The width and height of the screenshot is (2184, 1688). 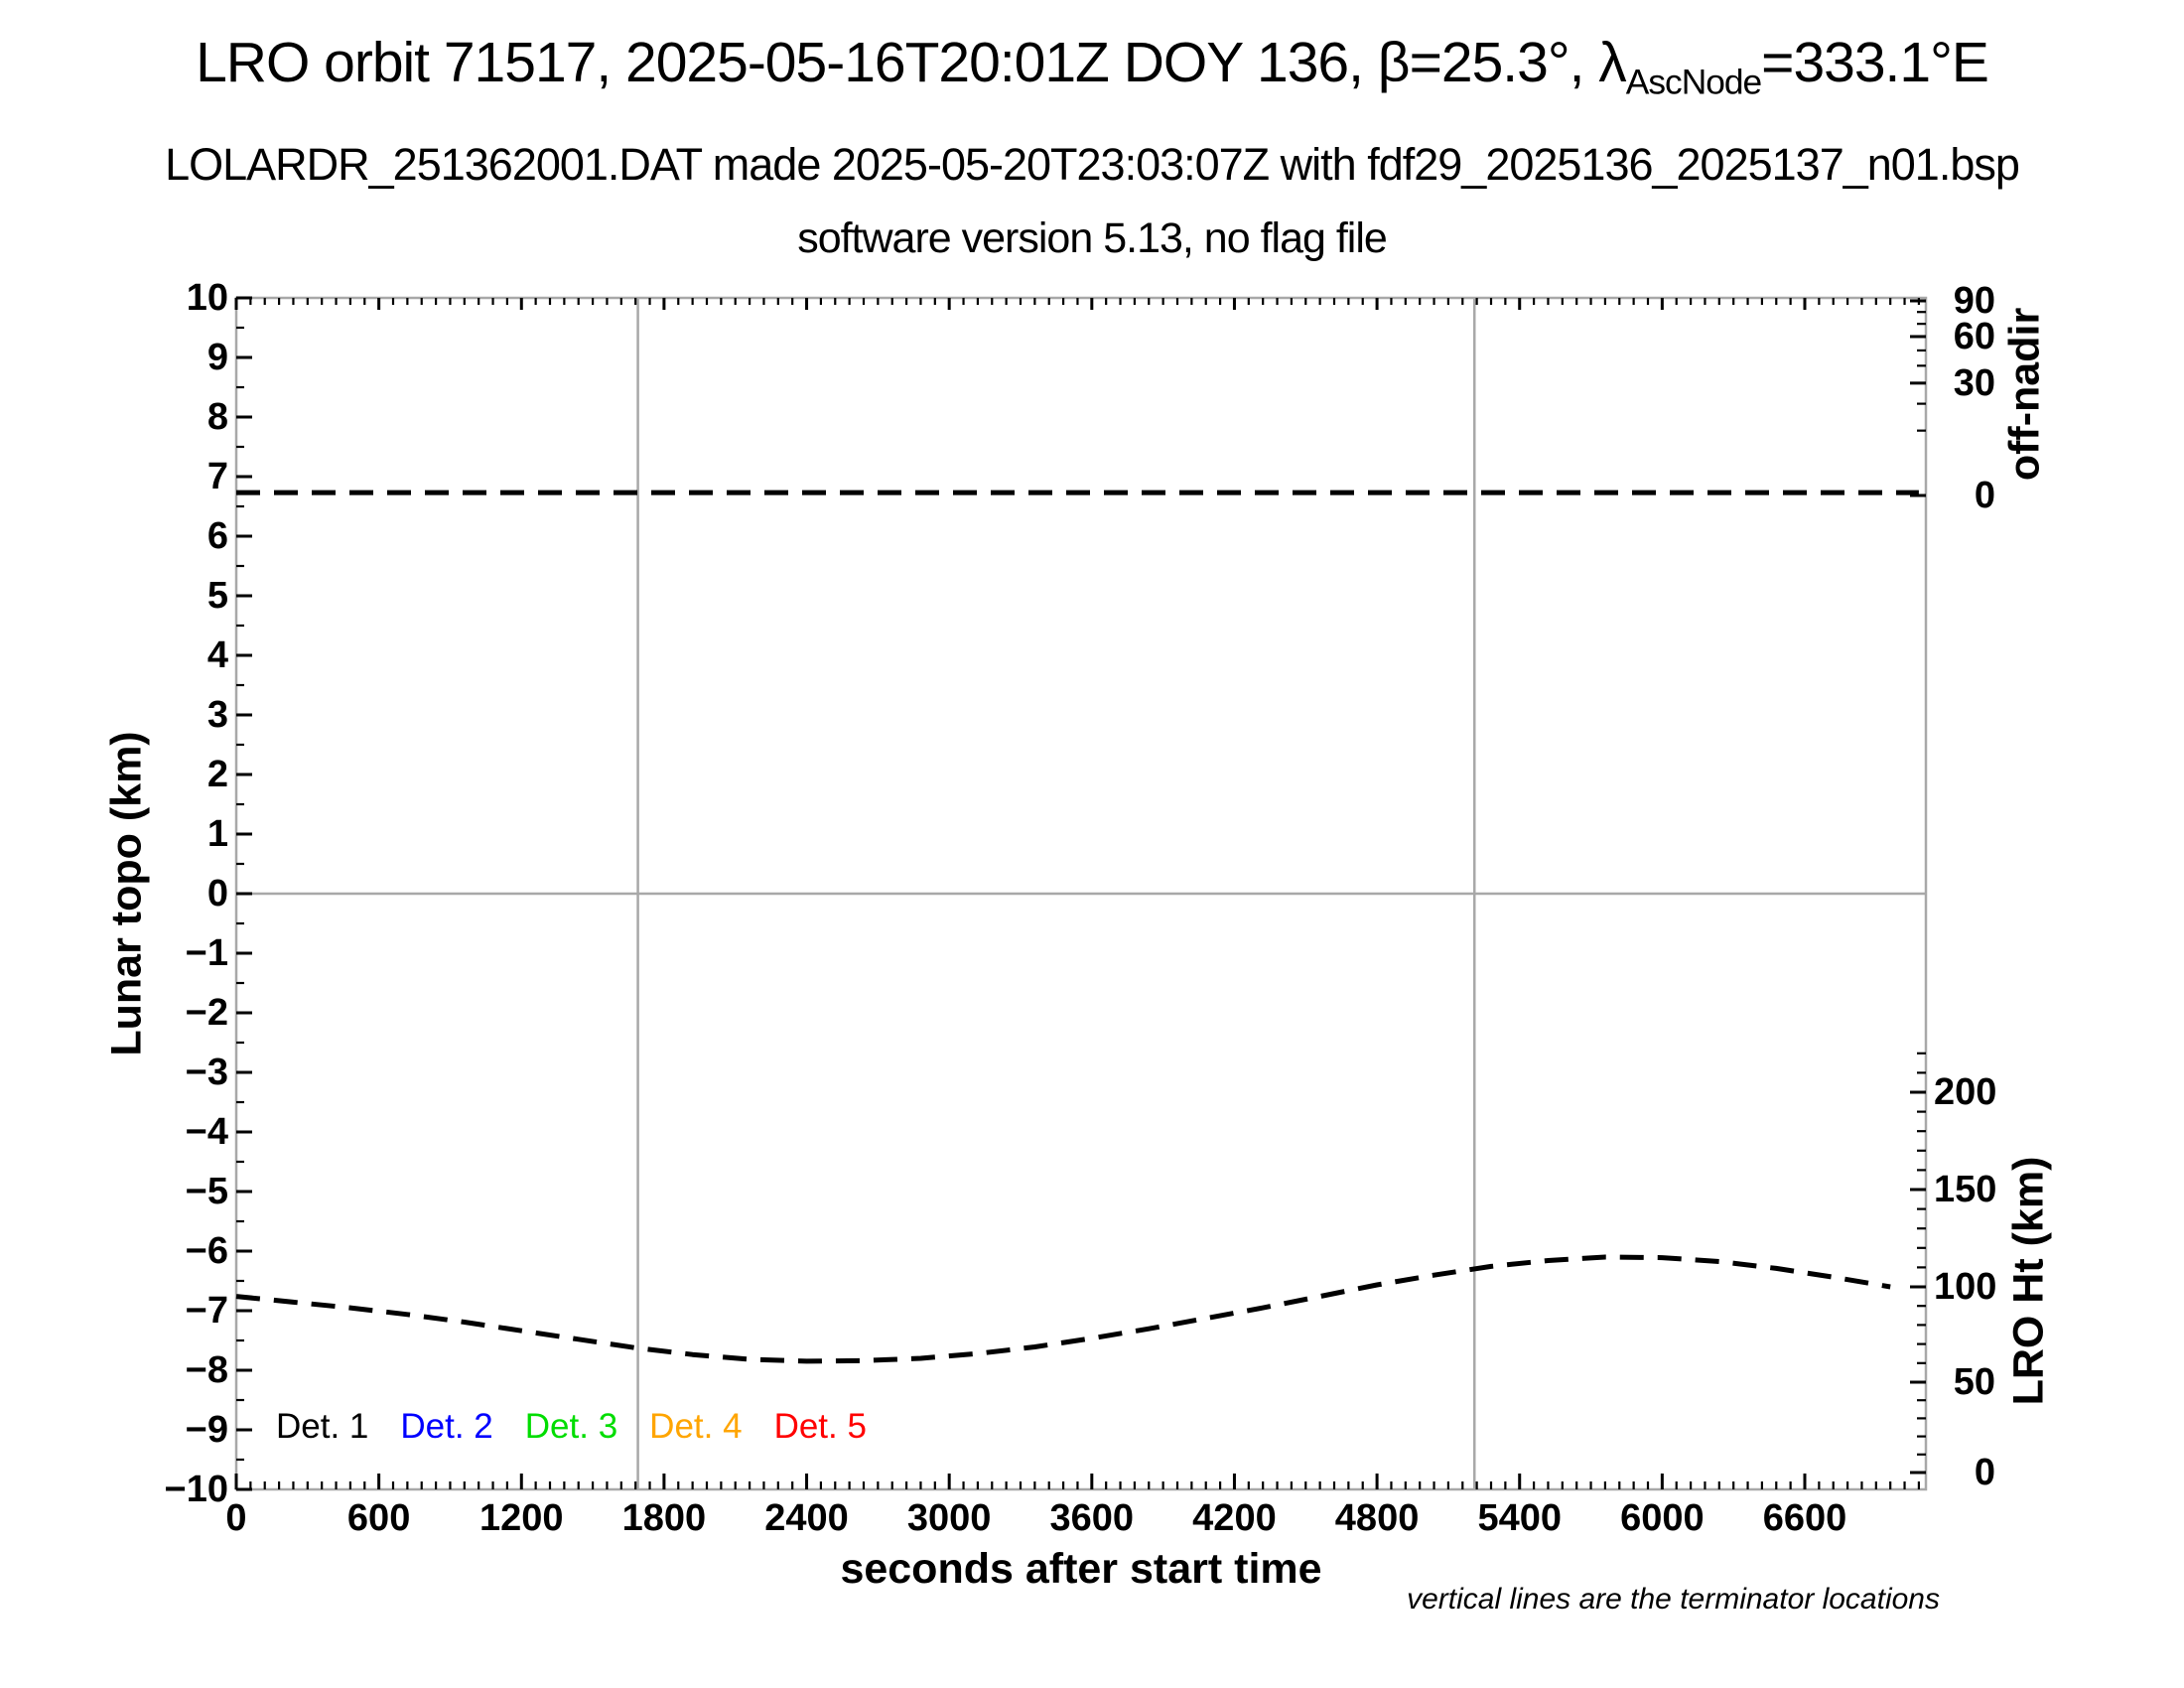 I want to click on x-tick-label: 3000, so click(x=949, y=1518).